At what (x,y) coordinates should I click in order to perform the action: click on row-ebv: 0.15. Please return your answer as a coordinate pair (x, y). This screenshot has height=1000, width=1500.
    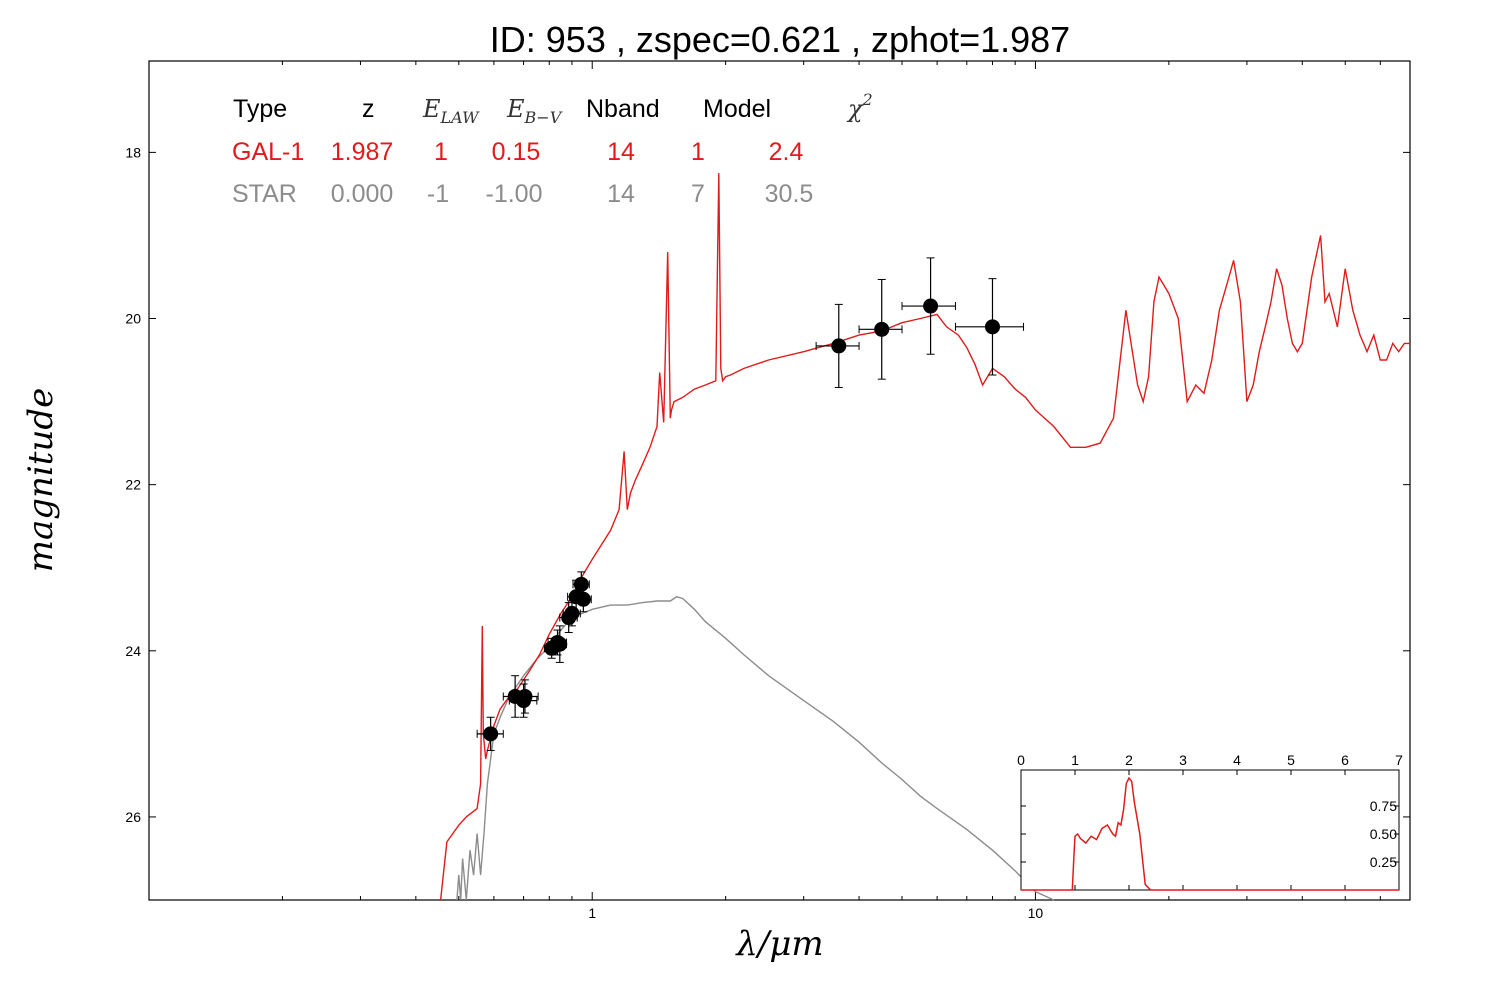
    Looking at the image, I should click on (516, 152).